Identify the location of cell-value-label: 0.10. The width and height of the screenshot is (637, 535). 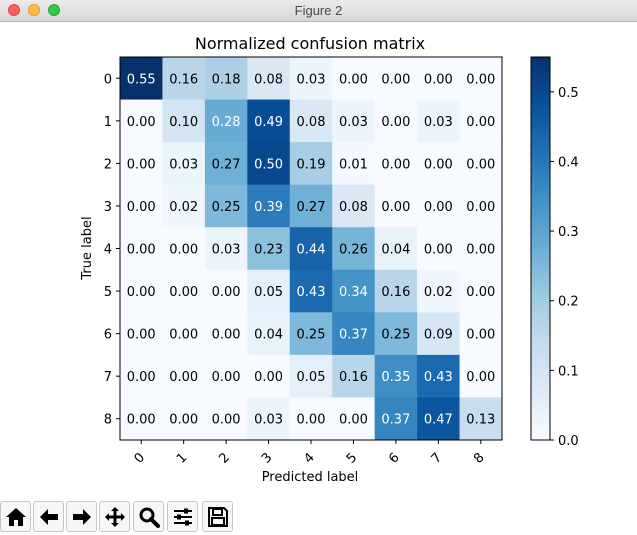
(183, 122).